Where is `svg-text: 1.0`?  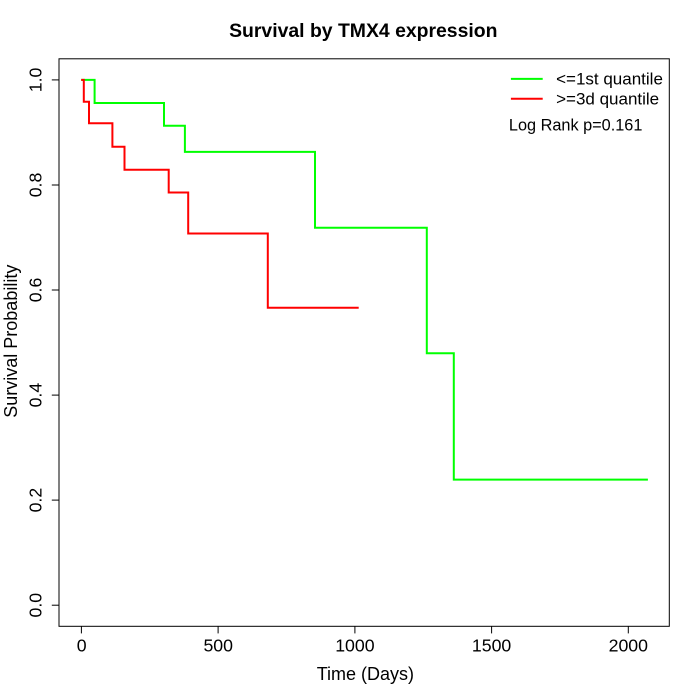
svg-text: 1.0 is located at coordinates (35, 79).